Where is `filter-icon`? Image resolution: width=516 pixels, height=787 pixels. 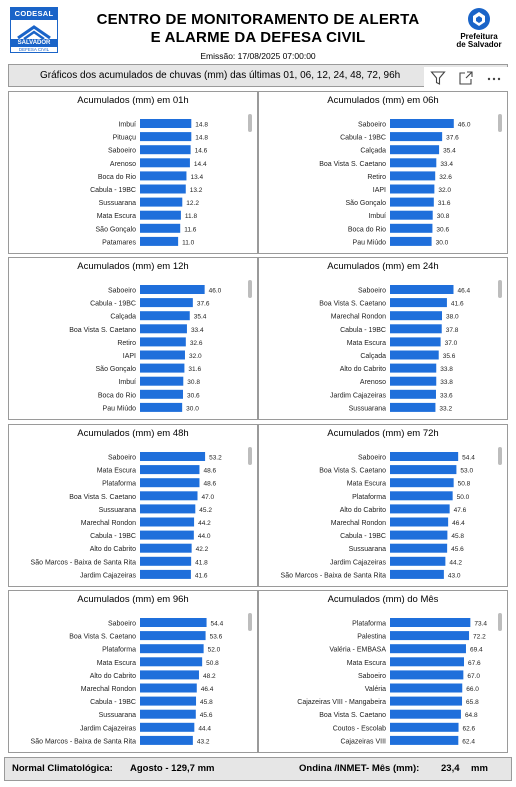
filter-icon is located at coordinates (438, 78).